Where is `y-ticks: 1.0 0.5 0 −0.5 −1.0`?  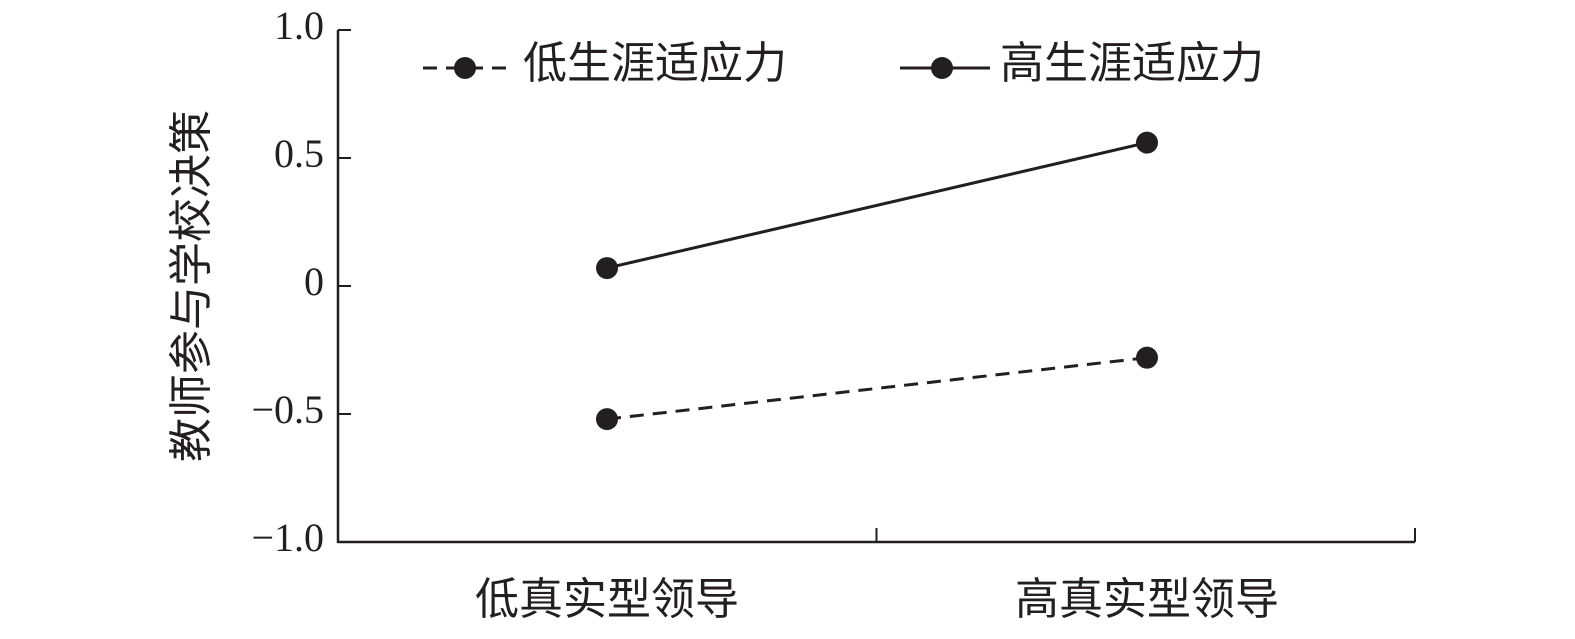
y-ticks: 1.0 0.5 0 −0.5 −1.0 is located at coordinates (301, 281).